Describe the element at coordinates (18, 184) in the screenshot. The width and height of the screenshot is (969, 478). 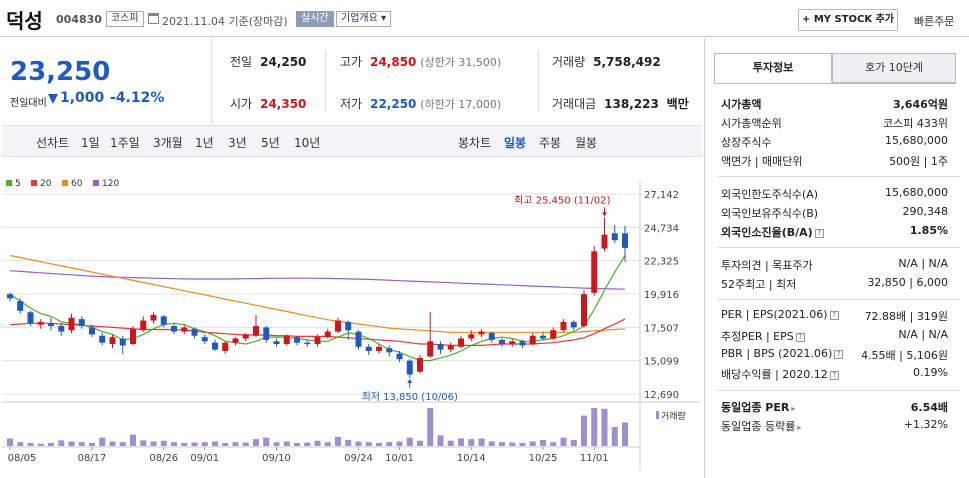
I see `legend-label: 5` at that location.